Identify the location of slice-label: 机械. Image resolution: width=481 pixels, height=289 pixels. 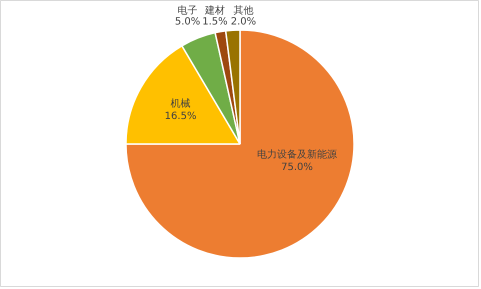
(180, 103).